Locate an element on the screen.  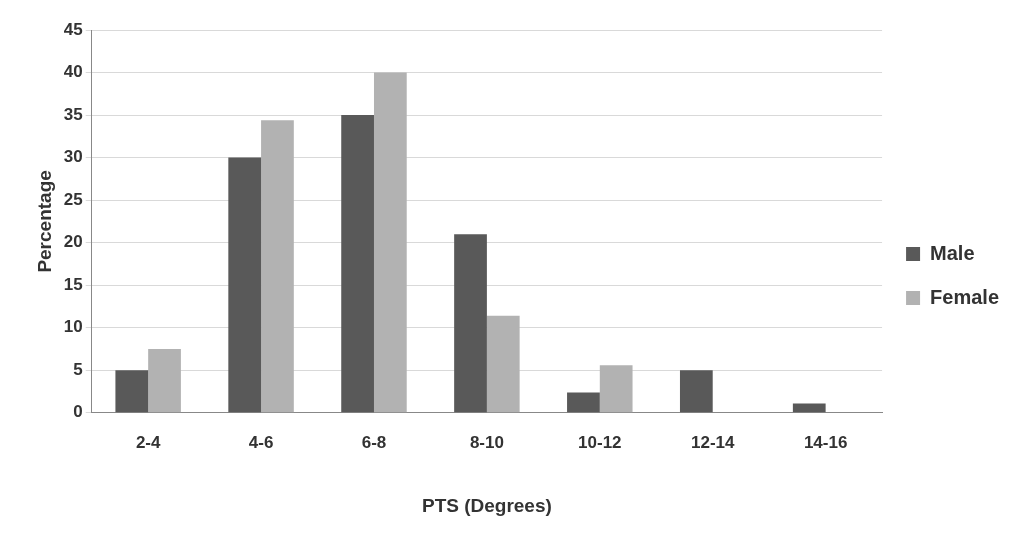
x-tick-label: 8-10 is located at coordinates (486, 442).